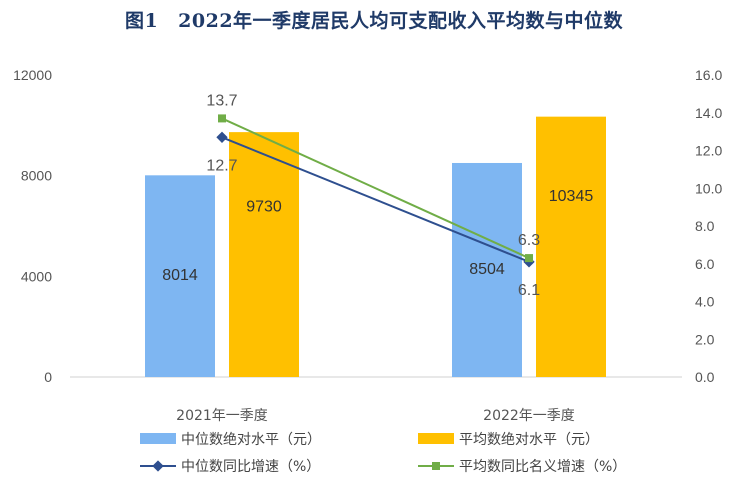  I want to click on bar-labels-layer: 8014 9730 8504 10345, so click(377, 236).